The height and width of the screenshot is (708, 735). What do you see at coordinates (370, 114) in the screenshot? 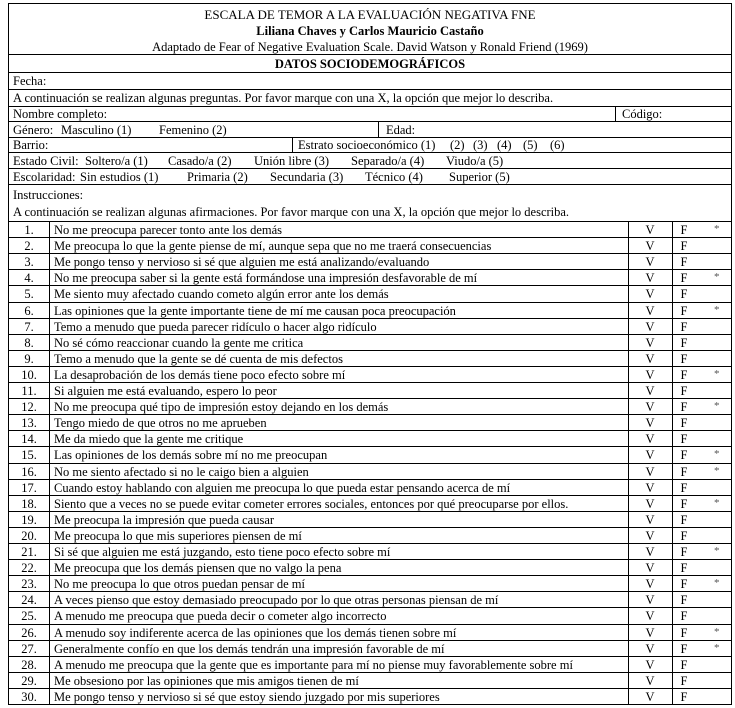
I see `nombre-row: Nombre completo: Código:` at bounding box center [370, 114].